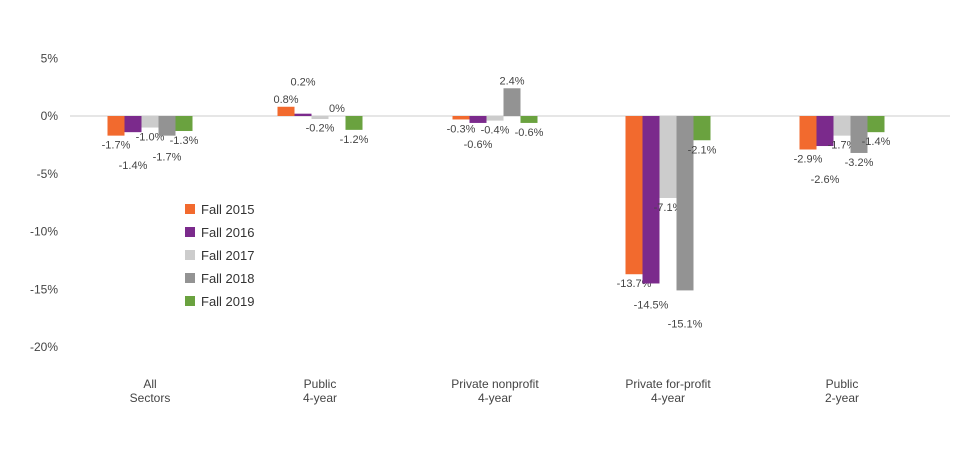 This screenshot has height=460, width=980. What do you see at coordinates (150, 138) in the screenshot?
I see `data-label: -1.0%` at bounding box center [150, 138].